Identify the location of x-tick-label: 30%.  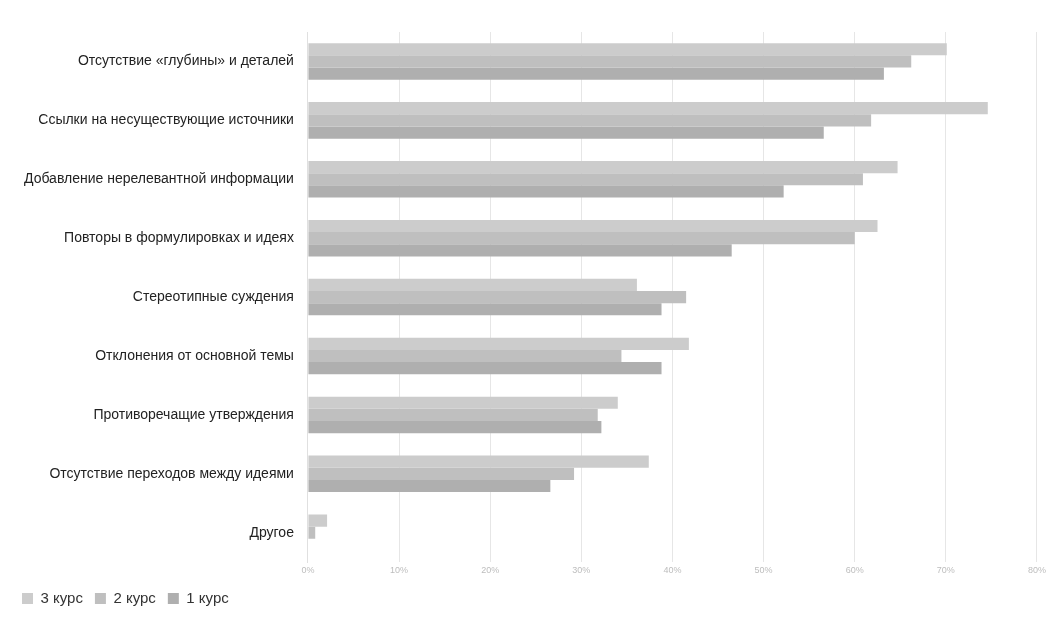
(581, 570).